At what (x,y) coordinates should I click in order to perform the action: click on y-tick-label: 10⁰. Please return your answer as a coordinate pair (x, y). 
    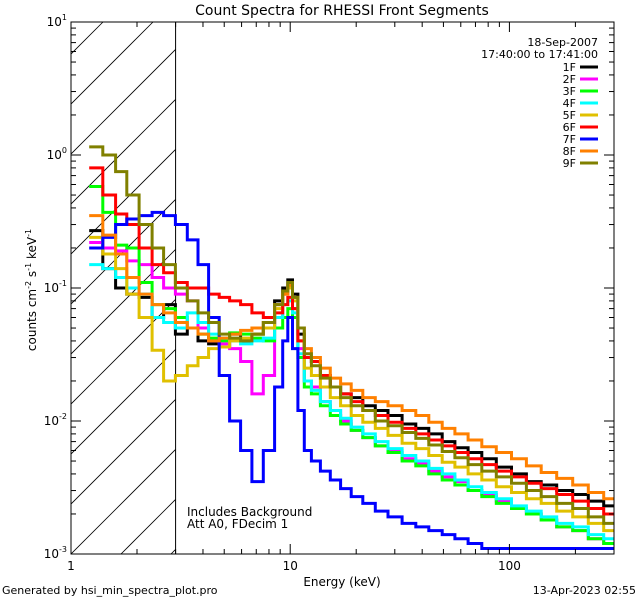
    Looking at the image, I should click on (57, 154).